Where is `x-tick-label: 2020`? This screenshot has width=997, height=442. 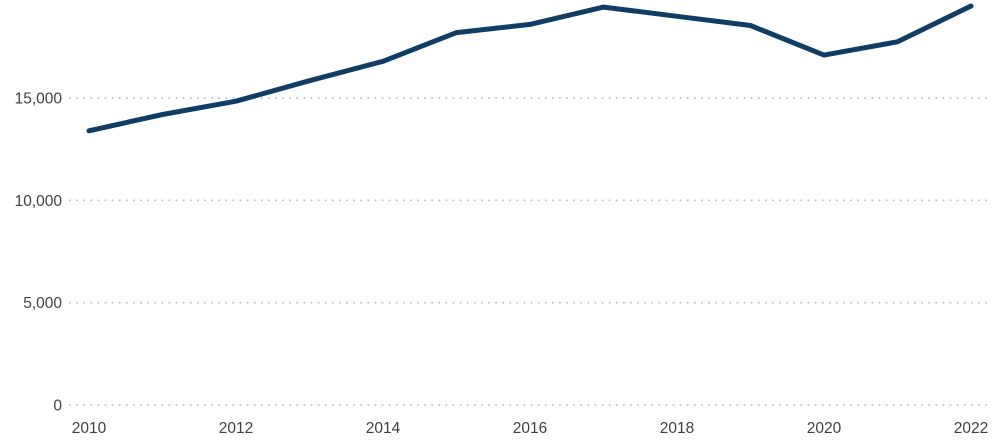 x-tick-label: 2020 is located at coordinates (824, 428).